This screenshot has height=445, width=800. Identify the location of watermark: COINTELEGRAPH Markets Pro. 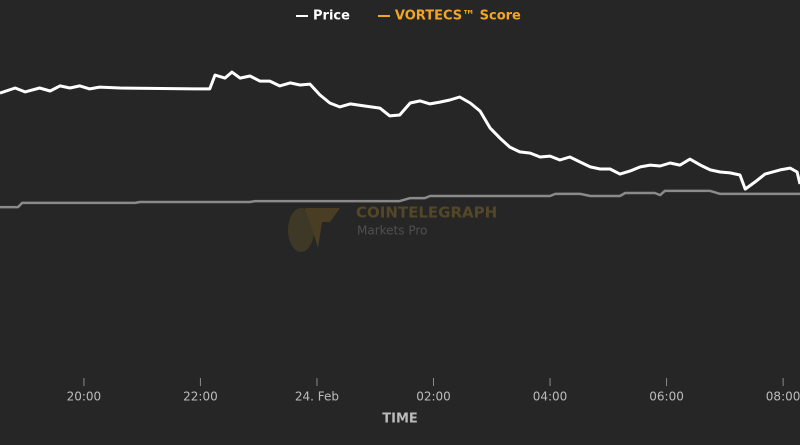
(392, 228).